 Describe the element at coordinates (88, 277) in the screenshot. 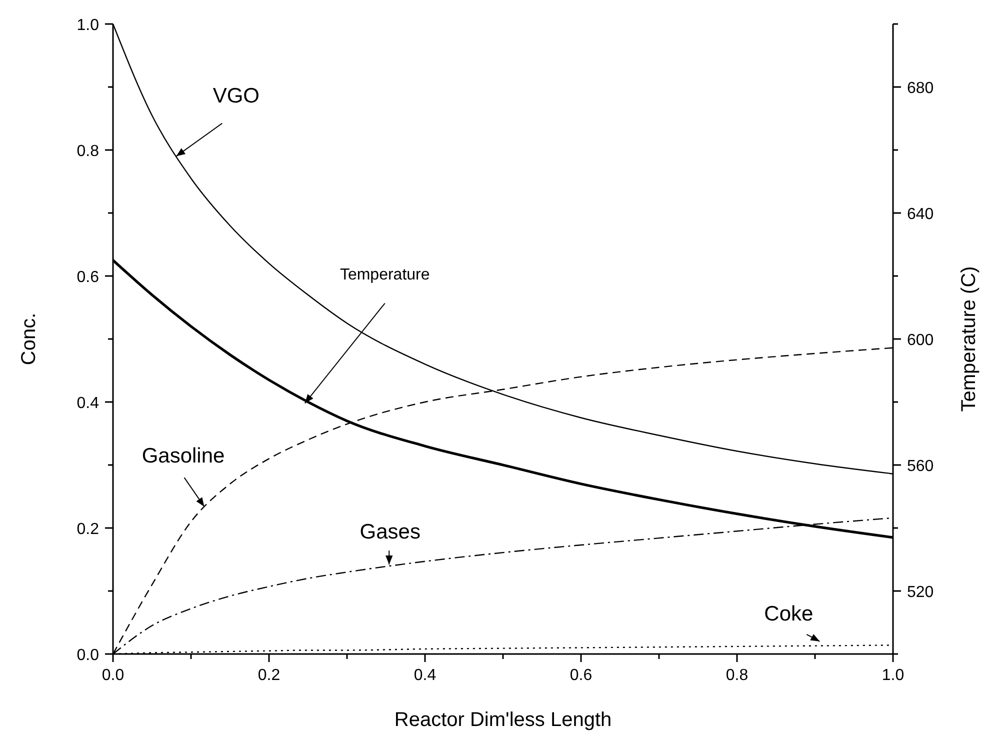

I see `y-tick-label: 0.6` at that location.